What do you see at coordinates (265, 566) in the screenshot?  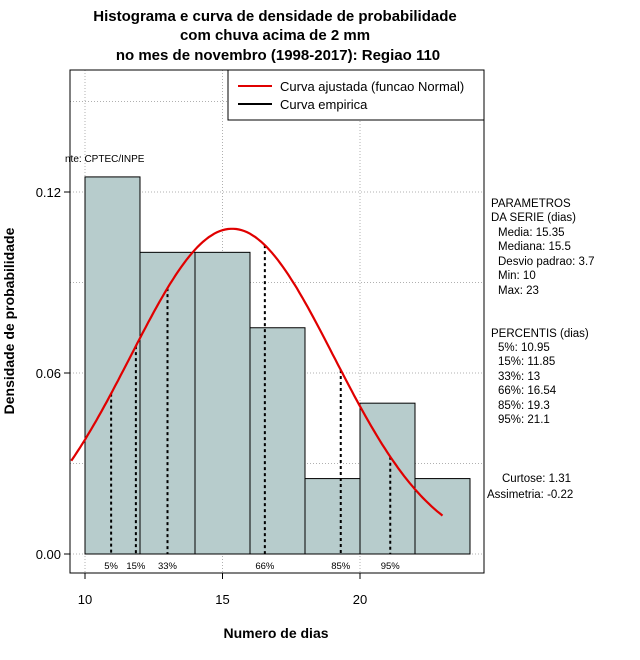 I see `percentile-label: 66%` at bounding box center [265, 566].